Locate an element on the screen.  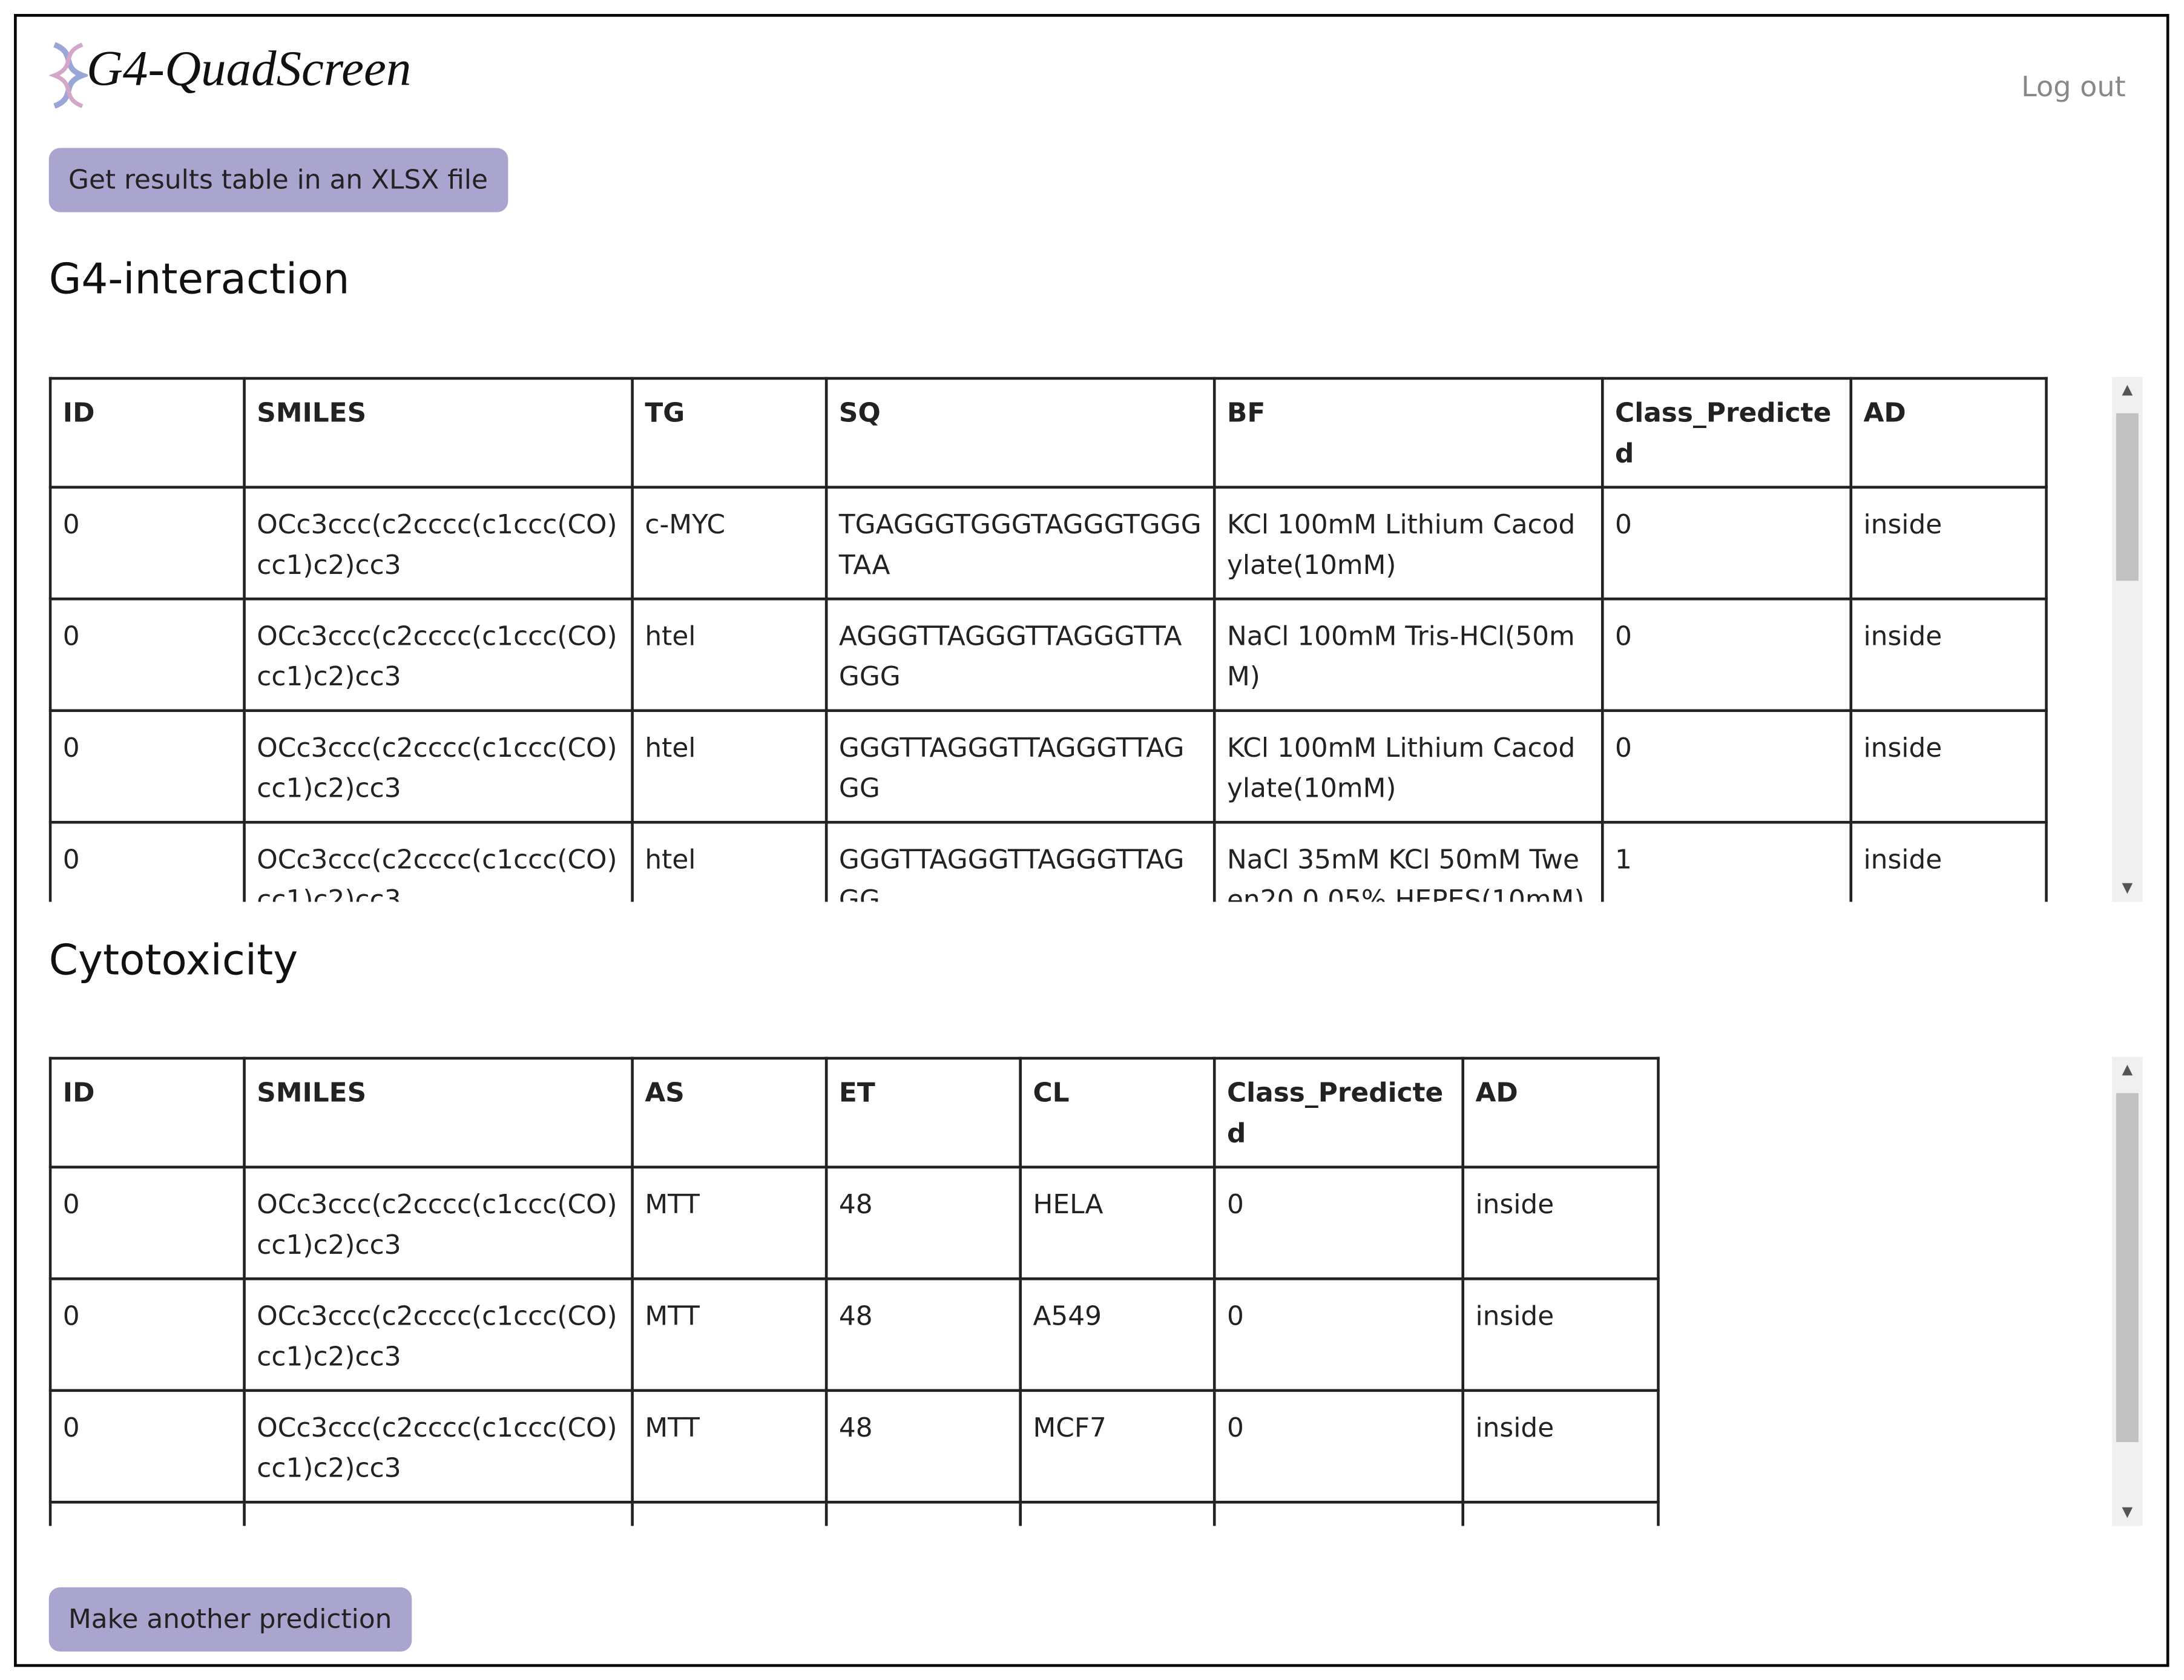
header-row: ID SMILES TG SQ BF Class_Predicted AD is located at coordinates (1048, 433).